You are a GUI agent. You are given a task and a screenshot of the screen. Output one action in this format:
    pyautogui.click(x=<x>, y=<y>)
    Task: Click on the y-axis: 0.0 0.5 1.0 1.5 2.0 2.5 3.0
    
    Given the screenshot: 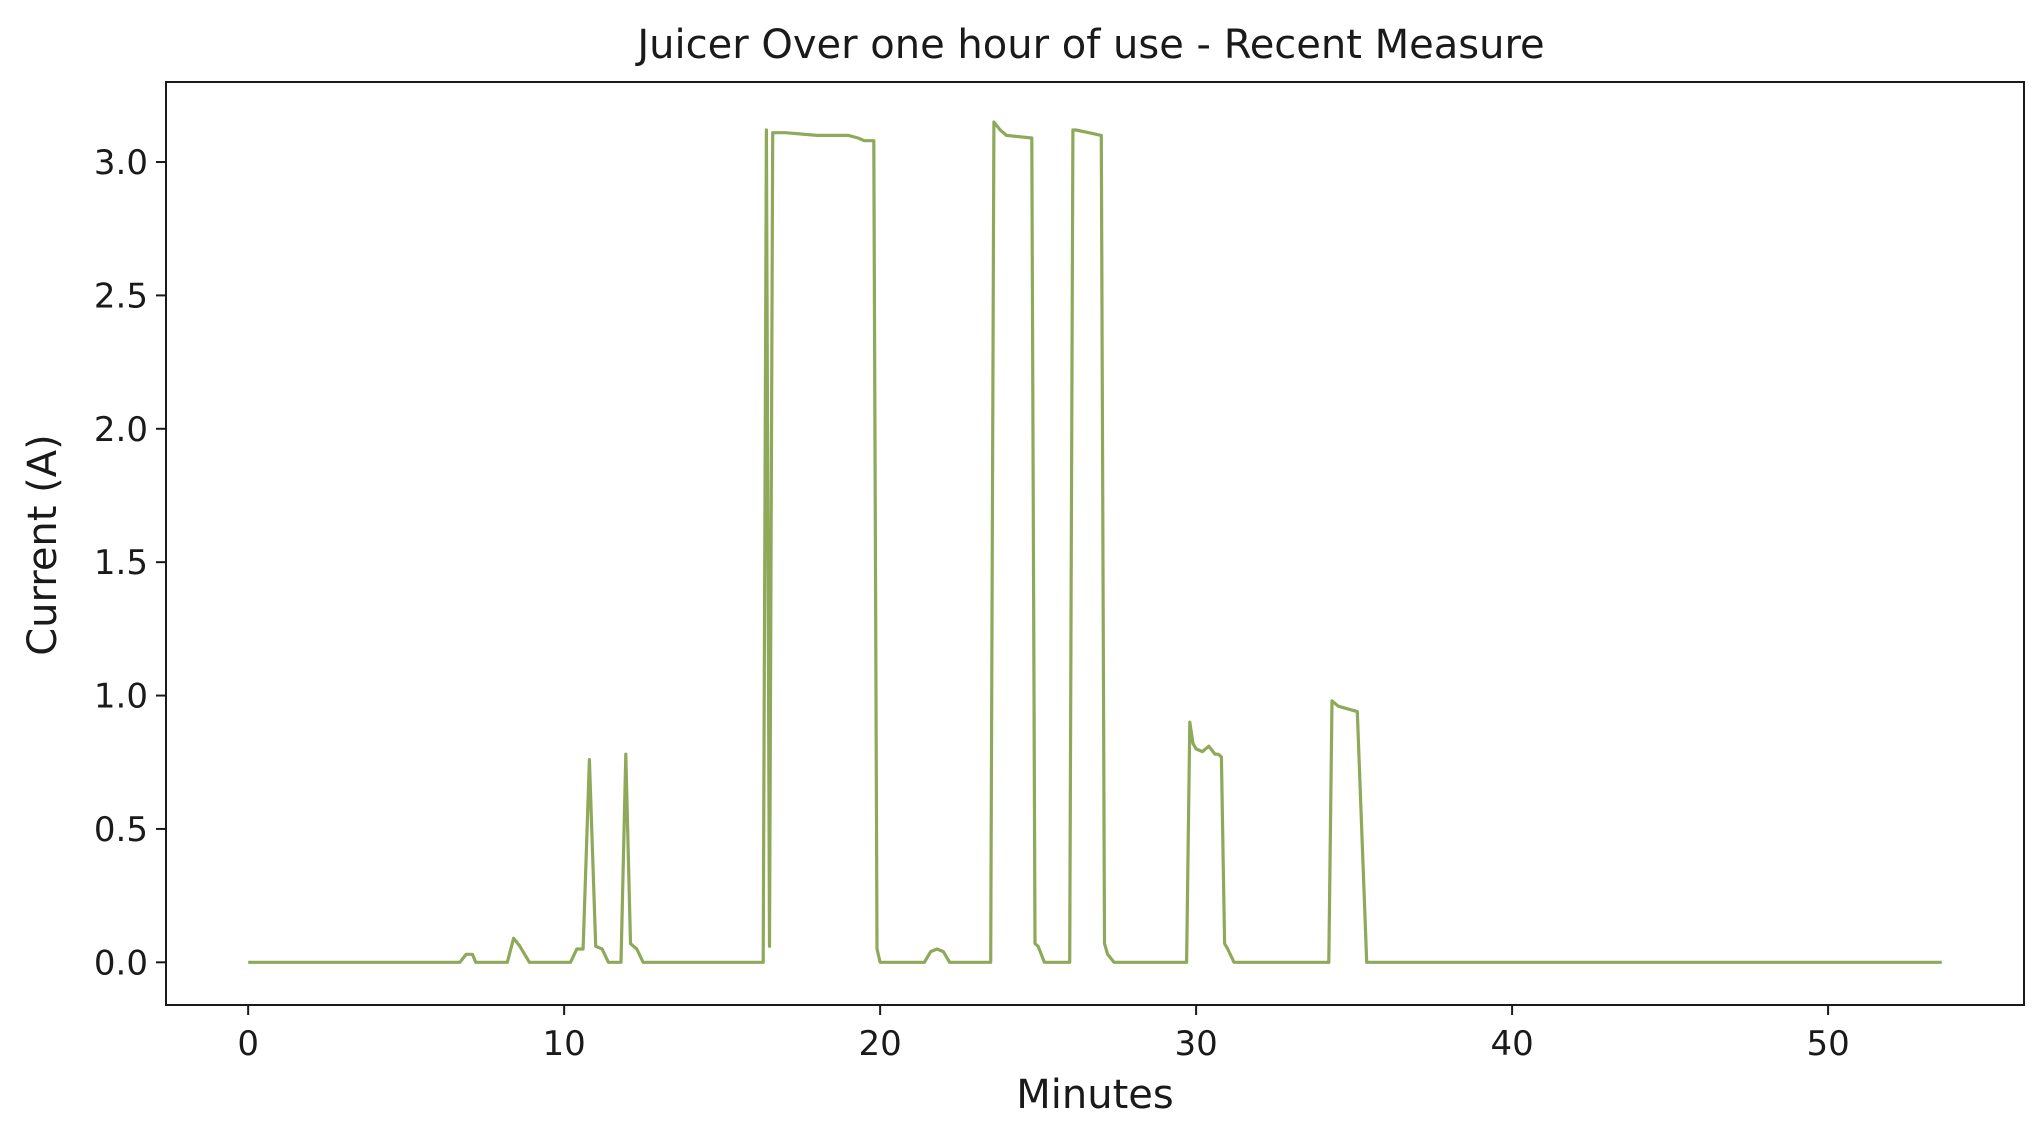 What is the action you would take?
    pyautogui.click(x=130, y=563)
    